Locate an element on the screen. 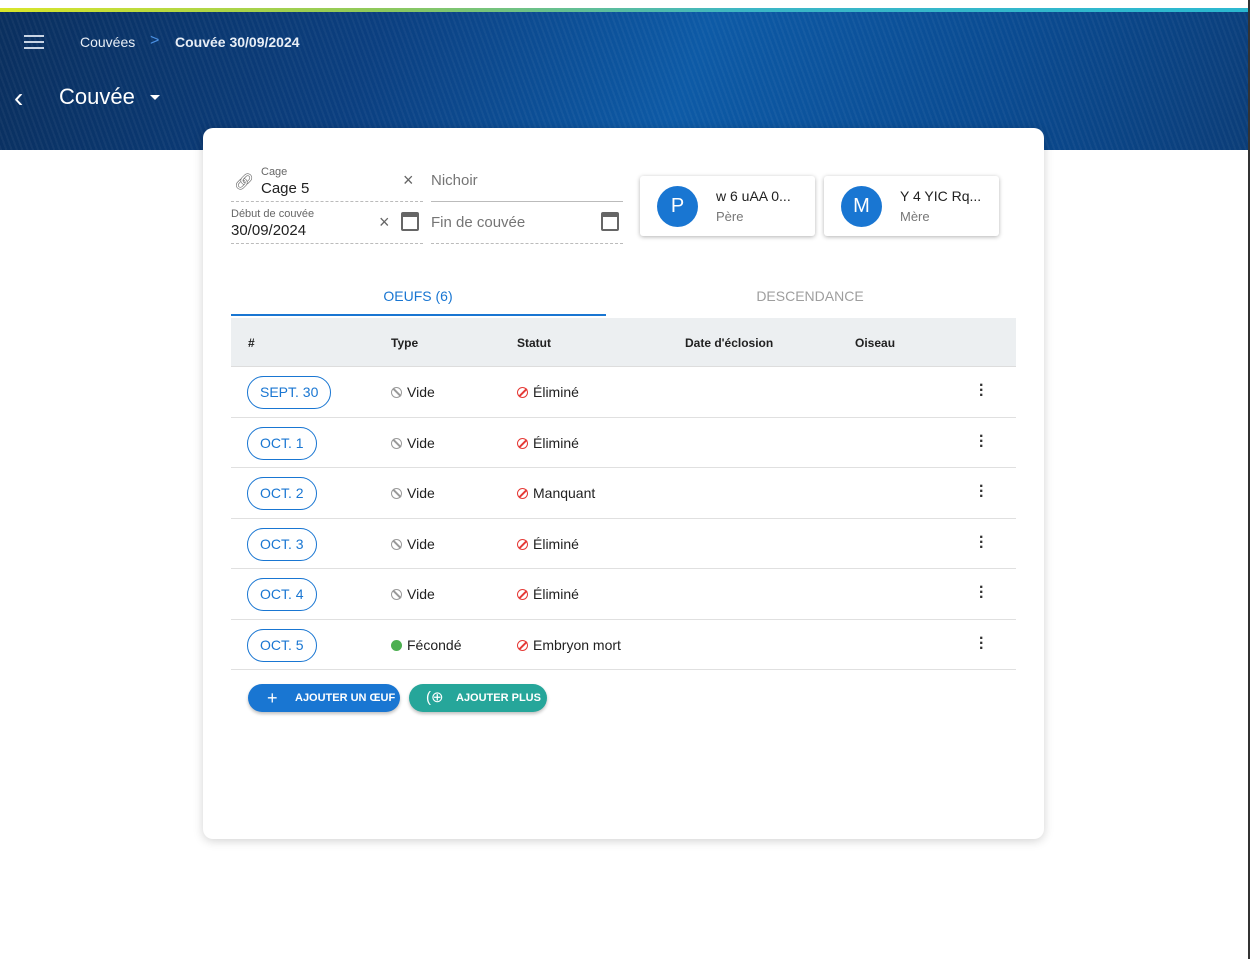 This screenshot has width=1250, height=959. breadcrumb-current: Couvée 30/09/2024 is located at coordinates (237, 42).